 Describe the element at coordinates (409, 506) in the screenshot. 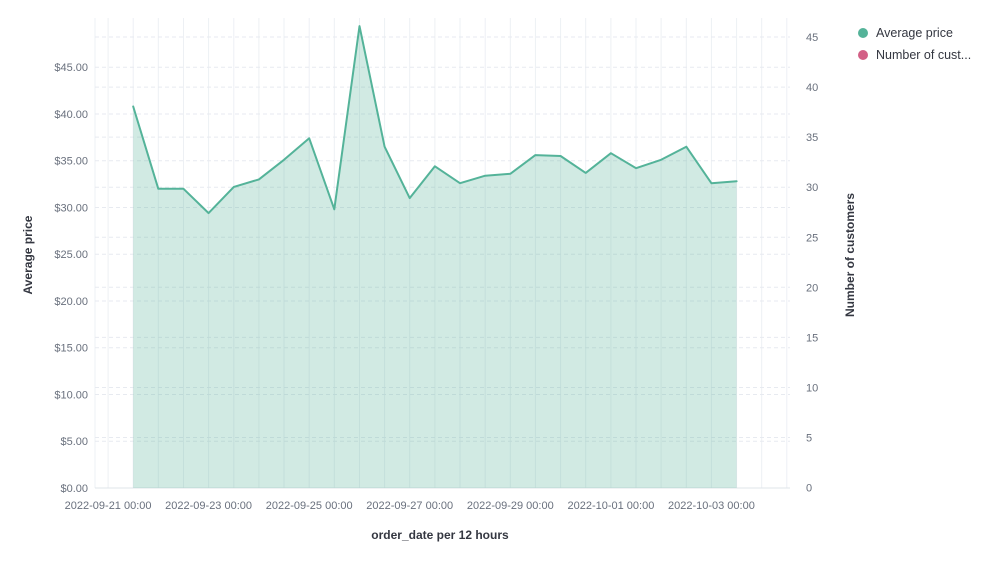

I see `x-tick-label: 2022-09-27 00:00` at that location.